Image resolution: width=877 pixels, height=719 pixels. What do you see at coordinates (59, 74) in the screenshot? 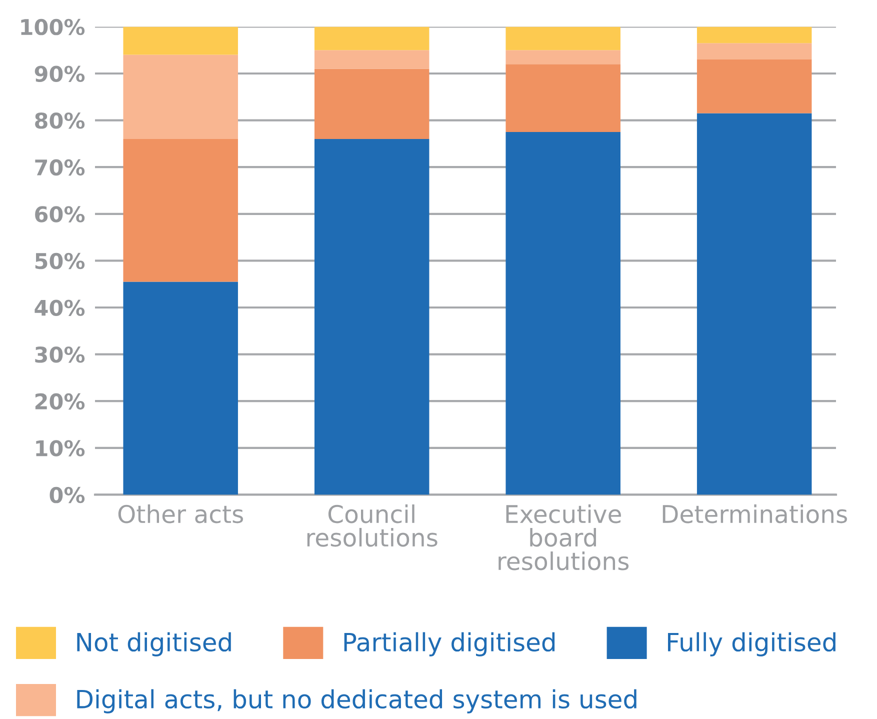
I see `y-tick-label: 90%` at bounding box center [59, 74].